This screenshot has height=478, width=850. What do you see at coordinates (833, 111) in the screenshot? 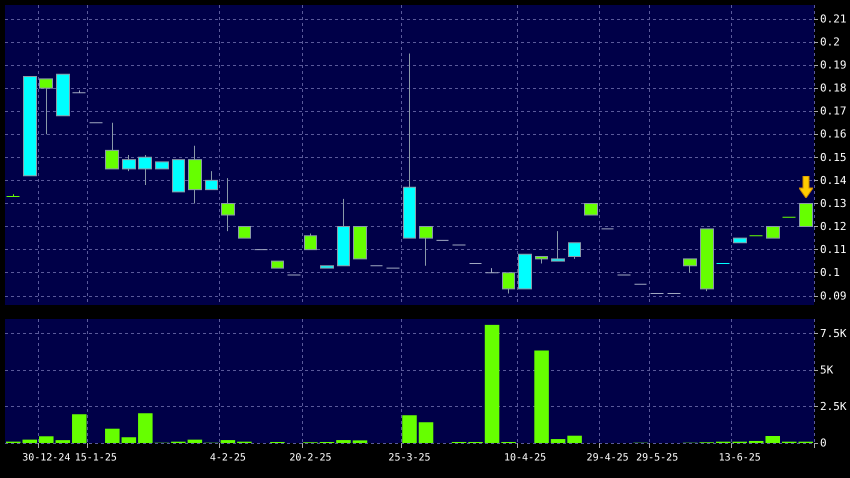
I see `y-tick-label: 0.17` at bounding box center [833, 111].